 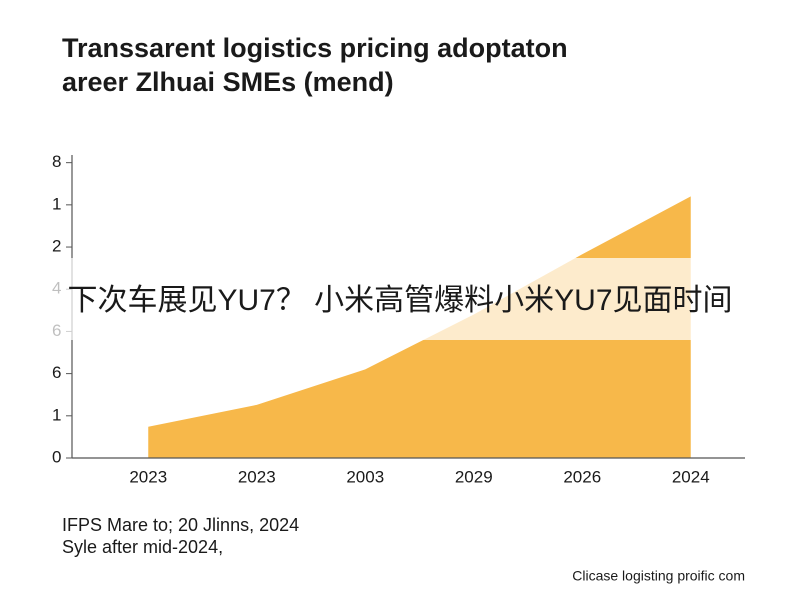 What do you see at coordinates (315, 48) in the screenshot?
I see `chart-title: Transsarent logistics pricing adoptaton` at bounding box center [315, 48].